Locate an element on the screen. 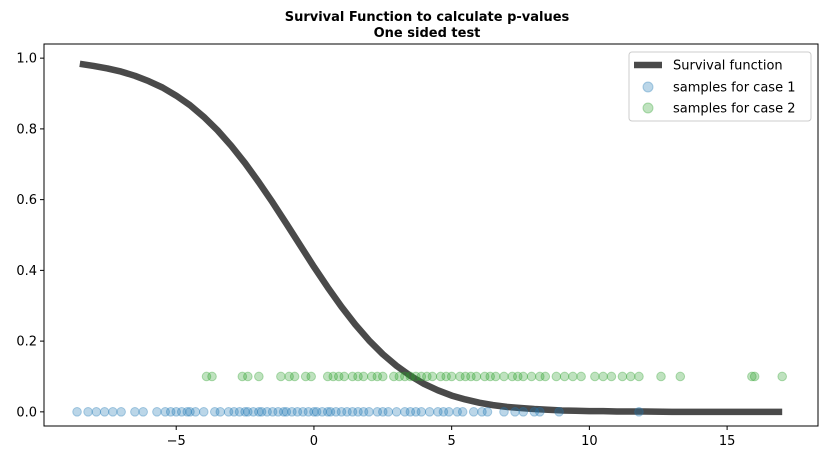 This screenshot has width=826, height=464. y-tick-label: 0.2 is located at coordinates (26, 342).